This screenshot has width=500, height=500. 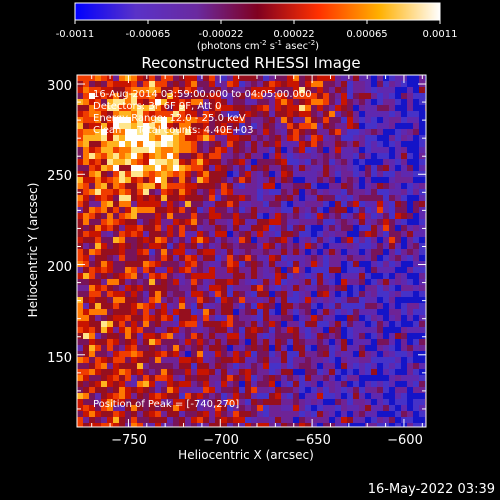 I want to click on y-axis-label: Heliocentric Y (arcsec), so click(x=33, y=250).